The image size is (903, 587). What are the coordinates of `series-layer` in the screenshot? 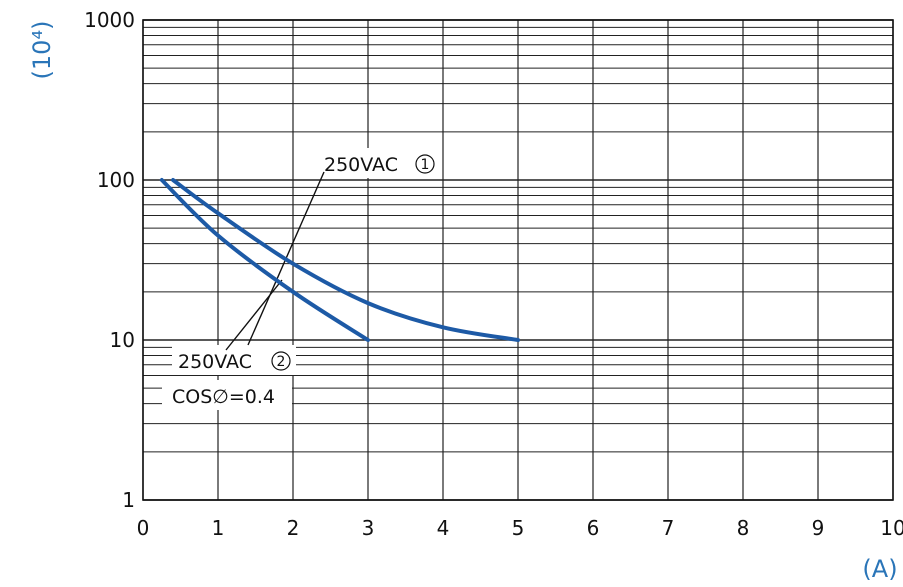 It's located at (339, 260).